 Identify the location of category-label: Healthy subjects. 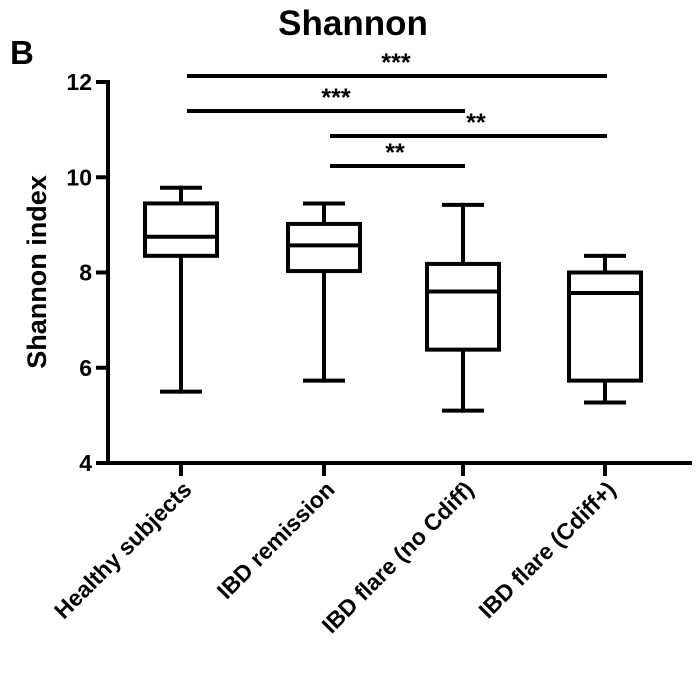
(123, 550).